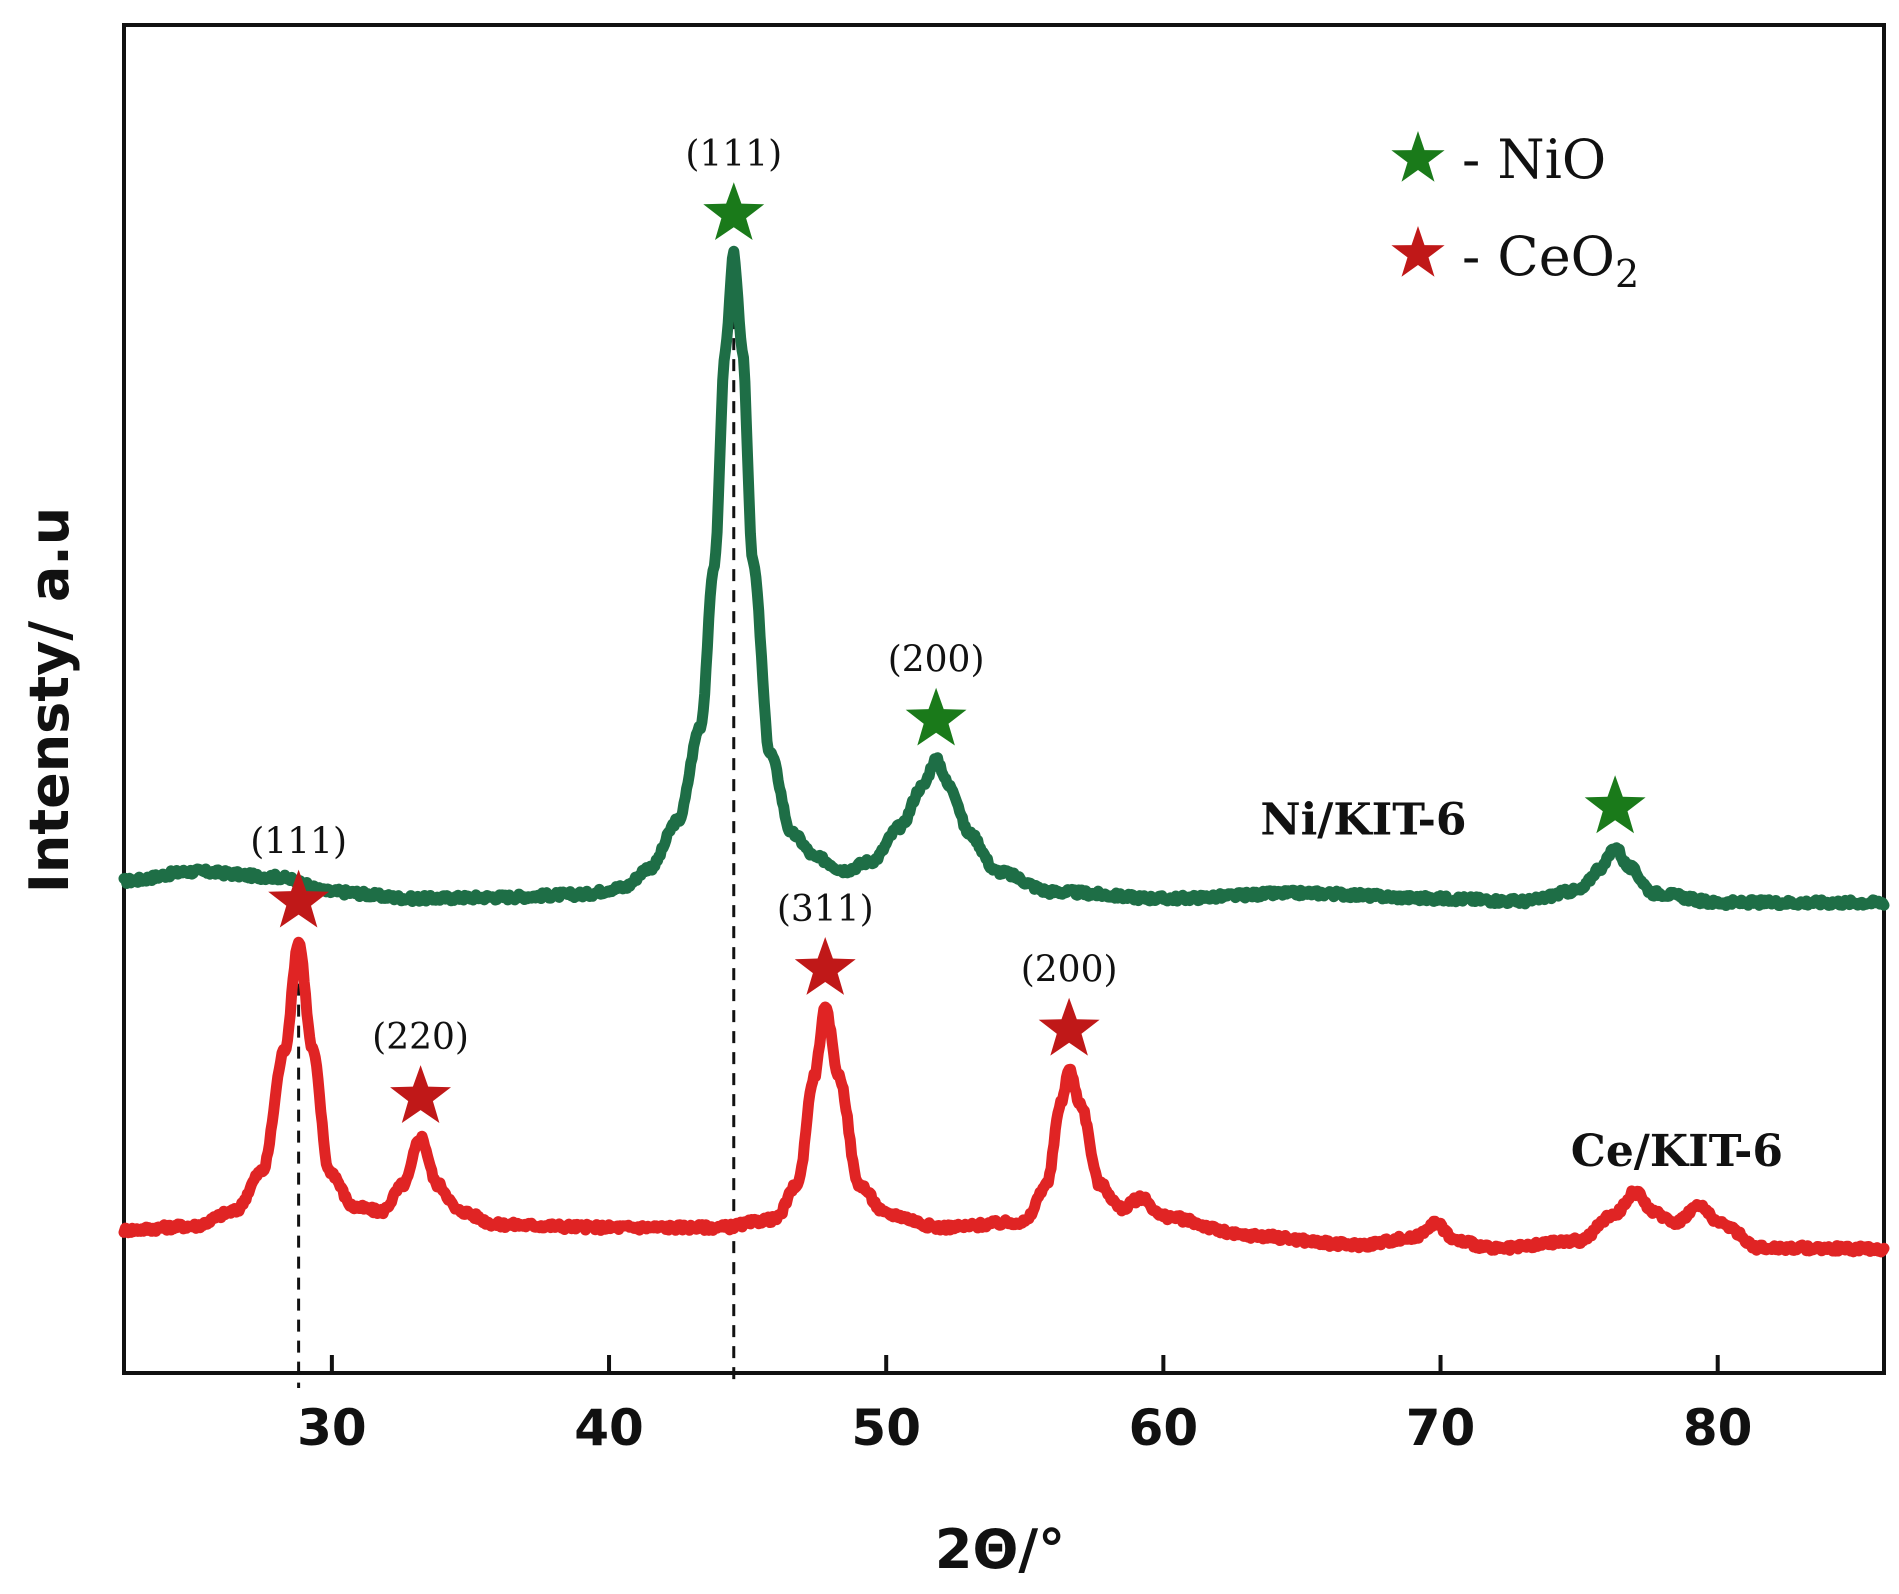 This screenshot has width=1899, height=1594. What do you see at coordinates (1627, 274) in the screenshot?
I see `legend-label-ceo2-subscript: 2` at bounding box center [1627, 274].